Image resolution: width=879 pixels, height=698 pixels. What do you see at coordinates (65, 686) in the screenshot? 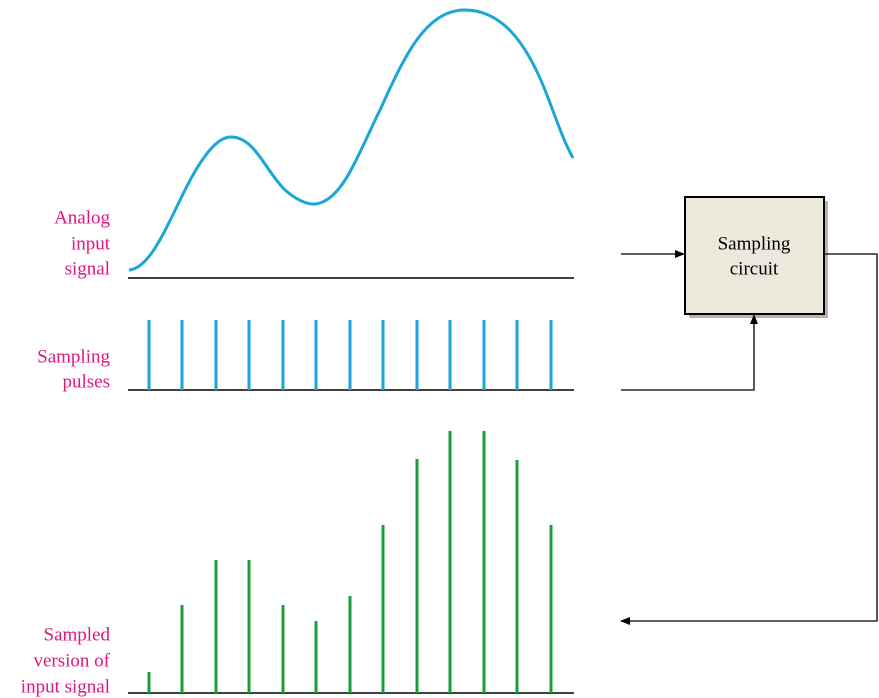
I see `label: input signal` at bounding box center [65, 686].